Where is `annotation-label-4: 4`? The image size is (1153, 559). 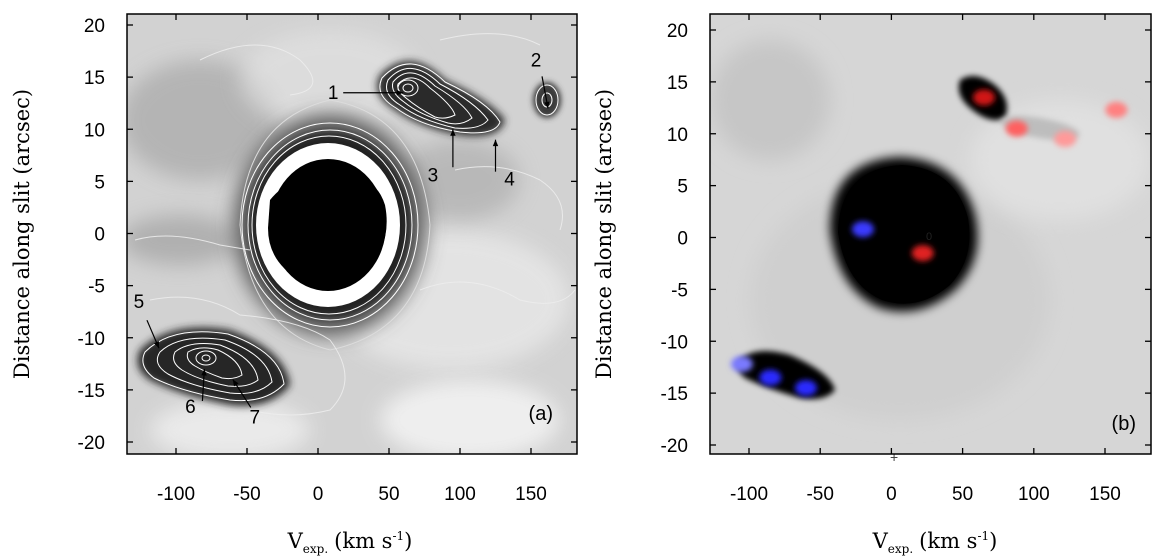
annotation-label-4: 4 is located at coordinates (509, 180).